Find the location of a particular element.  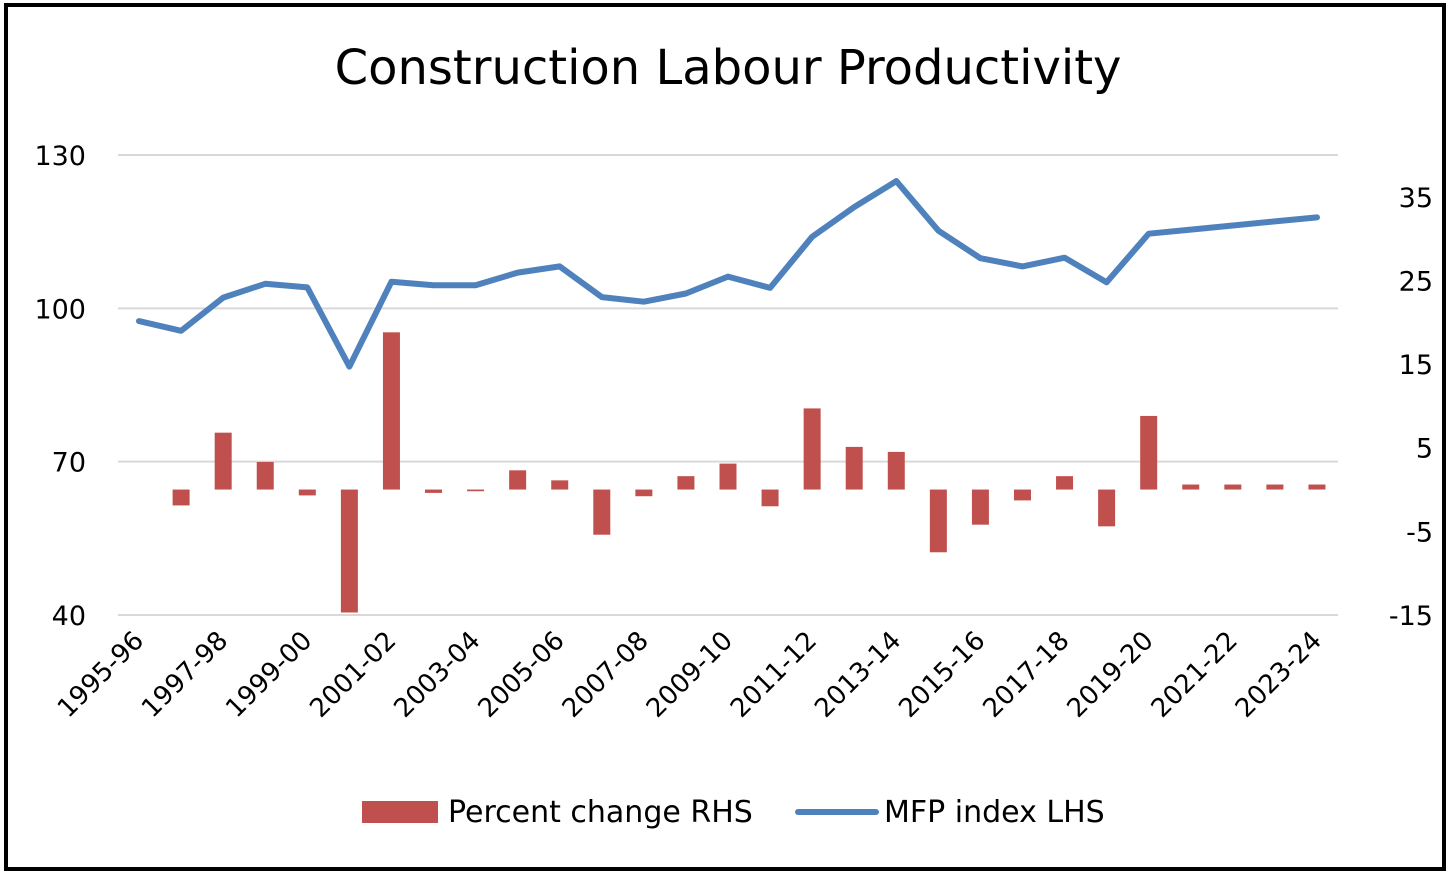

x-axis-tick-label: 2015-16 is located at coordinates (942, 675).